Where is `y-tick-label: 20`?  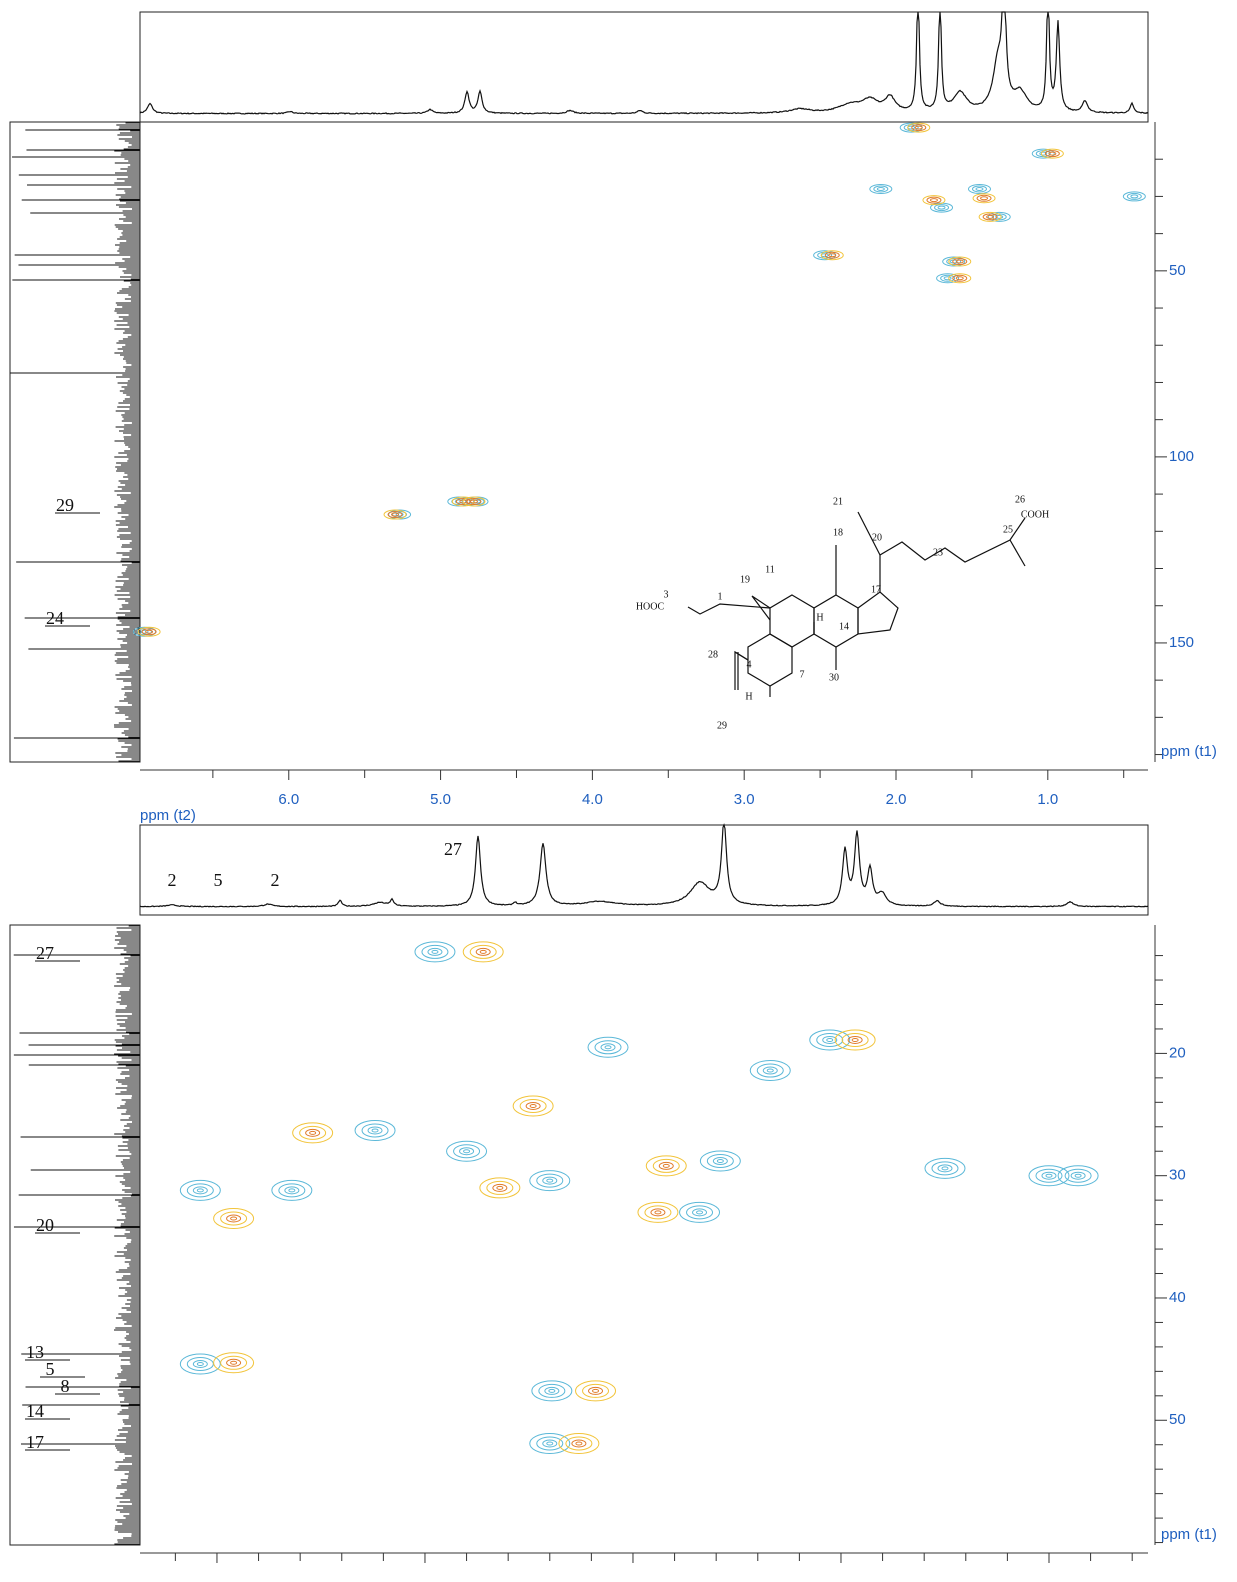 y-tick-label: 20 is located at coordinates (1177, 1052).